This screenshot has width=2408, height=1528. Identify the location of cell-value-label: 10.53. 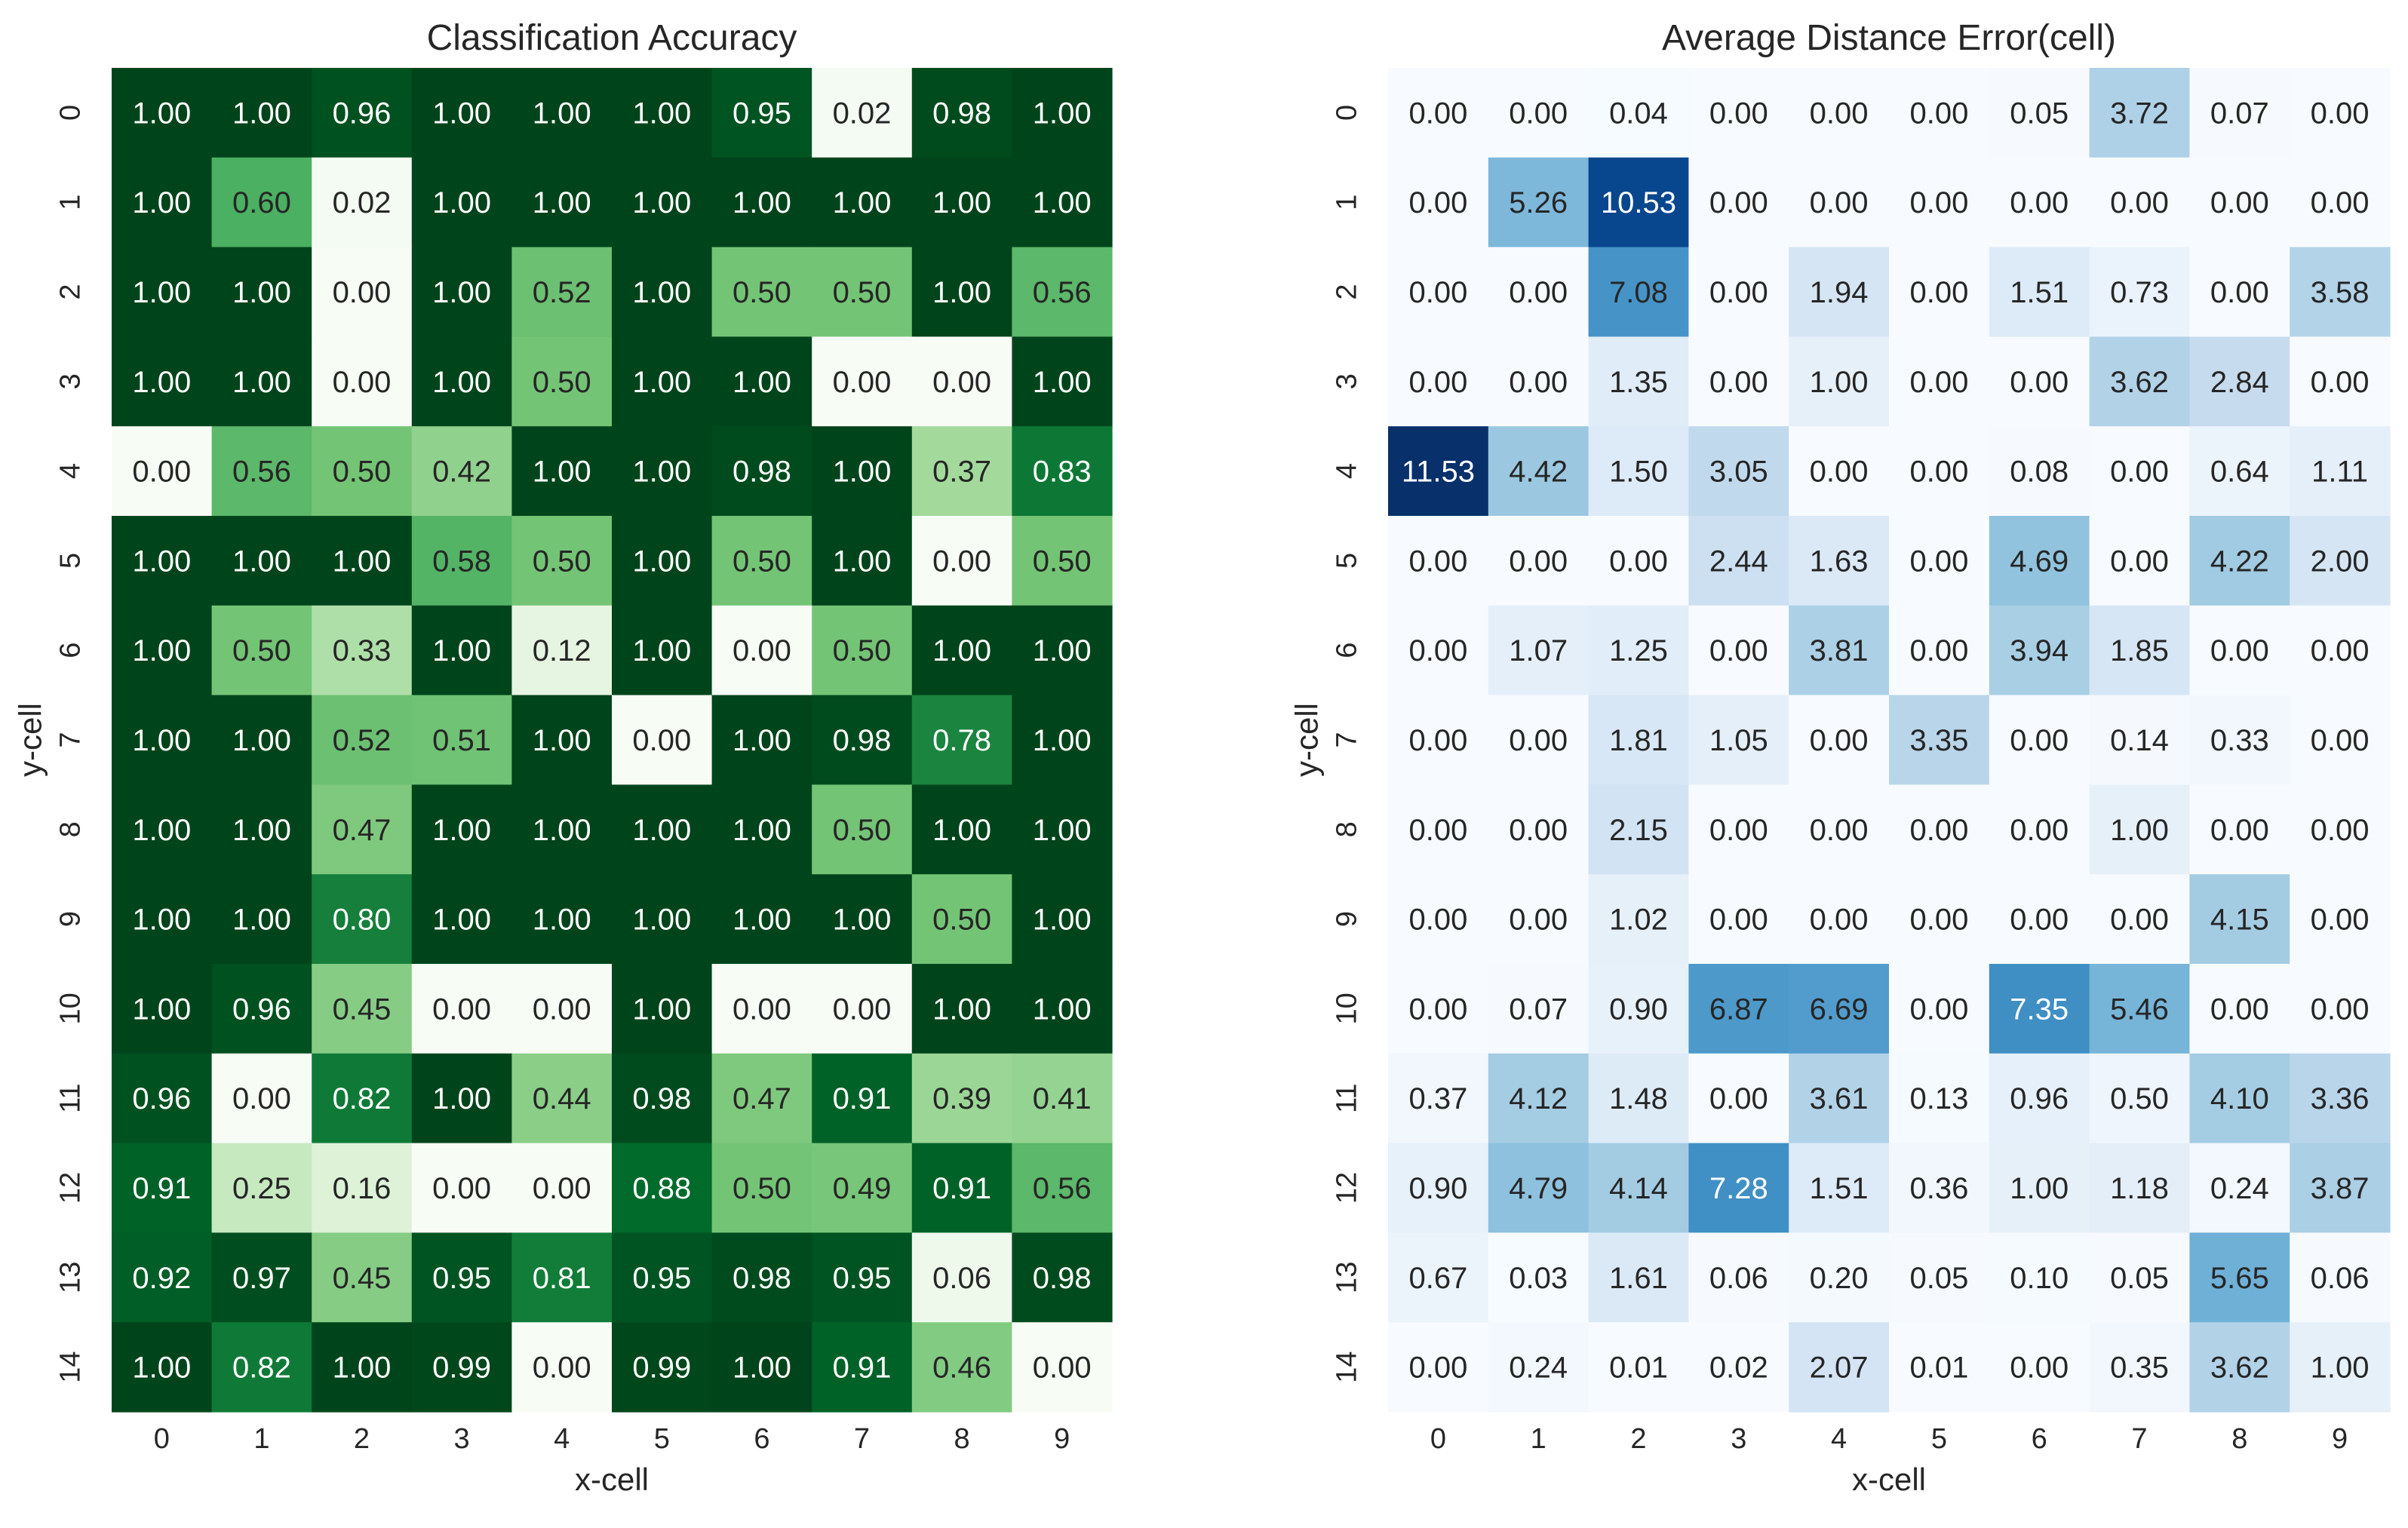
(1638, 202).